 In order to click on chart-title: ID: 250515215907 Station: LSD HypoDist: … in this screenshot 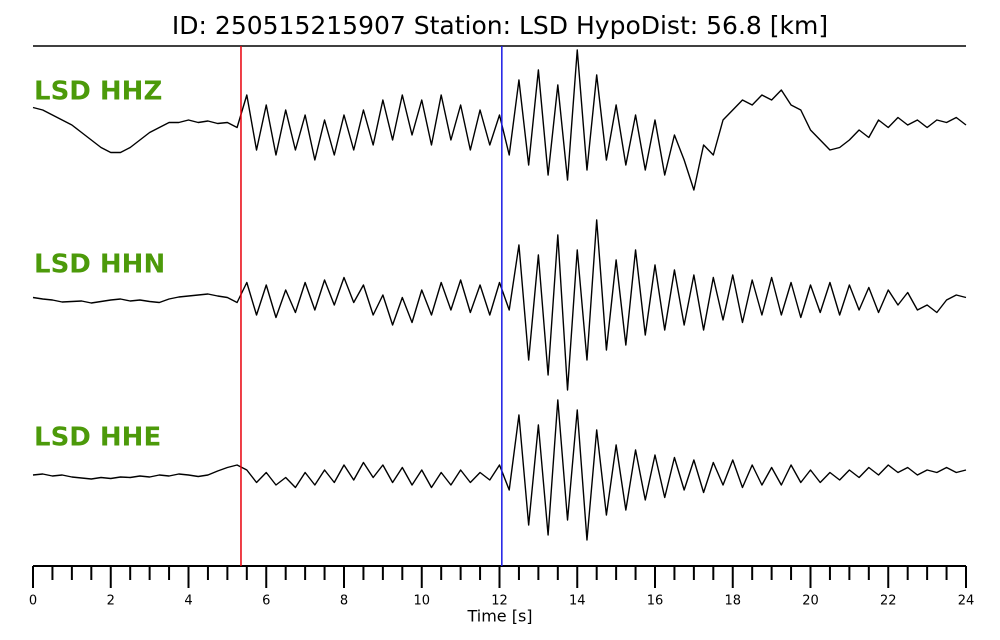, I will do `click(500, 25)`.